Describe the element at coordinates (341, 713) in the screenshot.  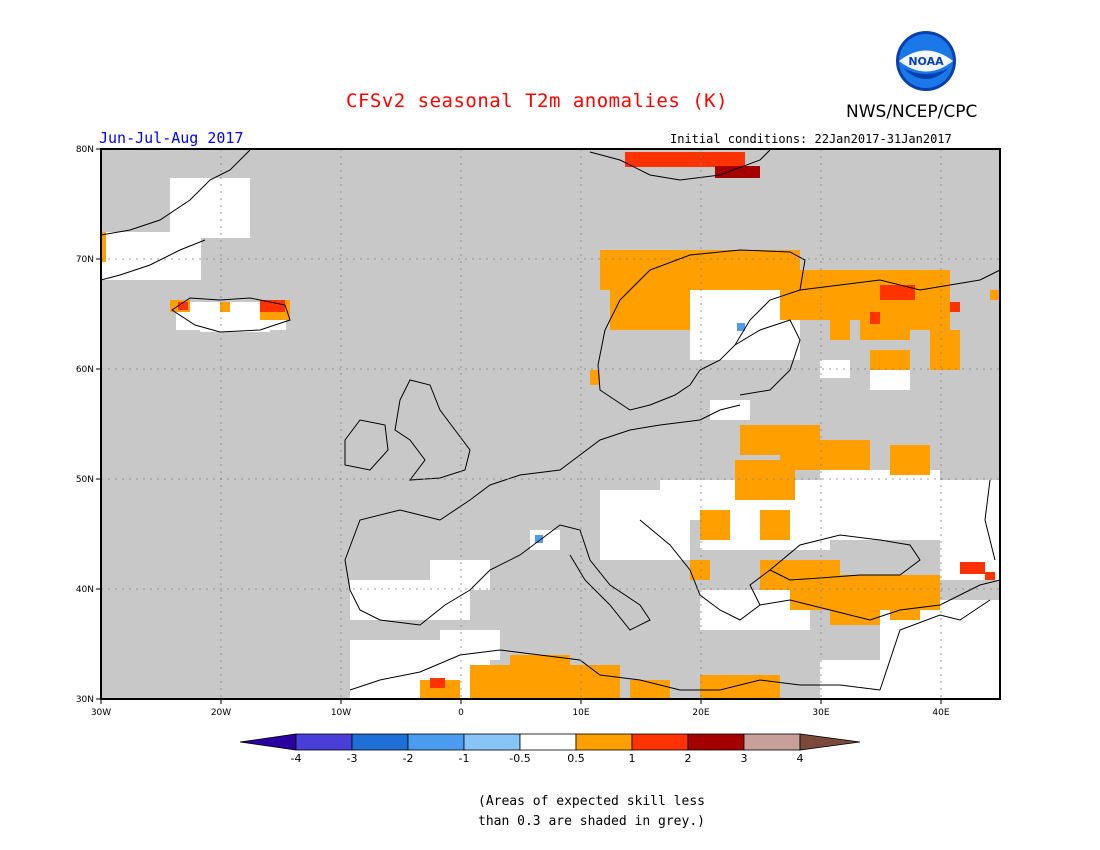
I see `lon-label: 10W` at that location.